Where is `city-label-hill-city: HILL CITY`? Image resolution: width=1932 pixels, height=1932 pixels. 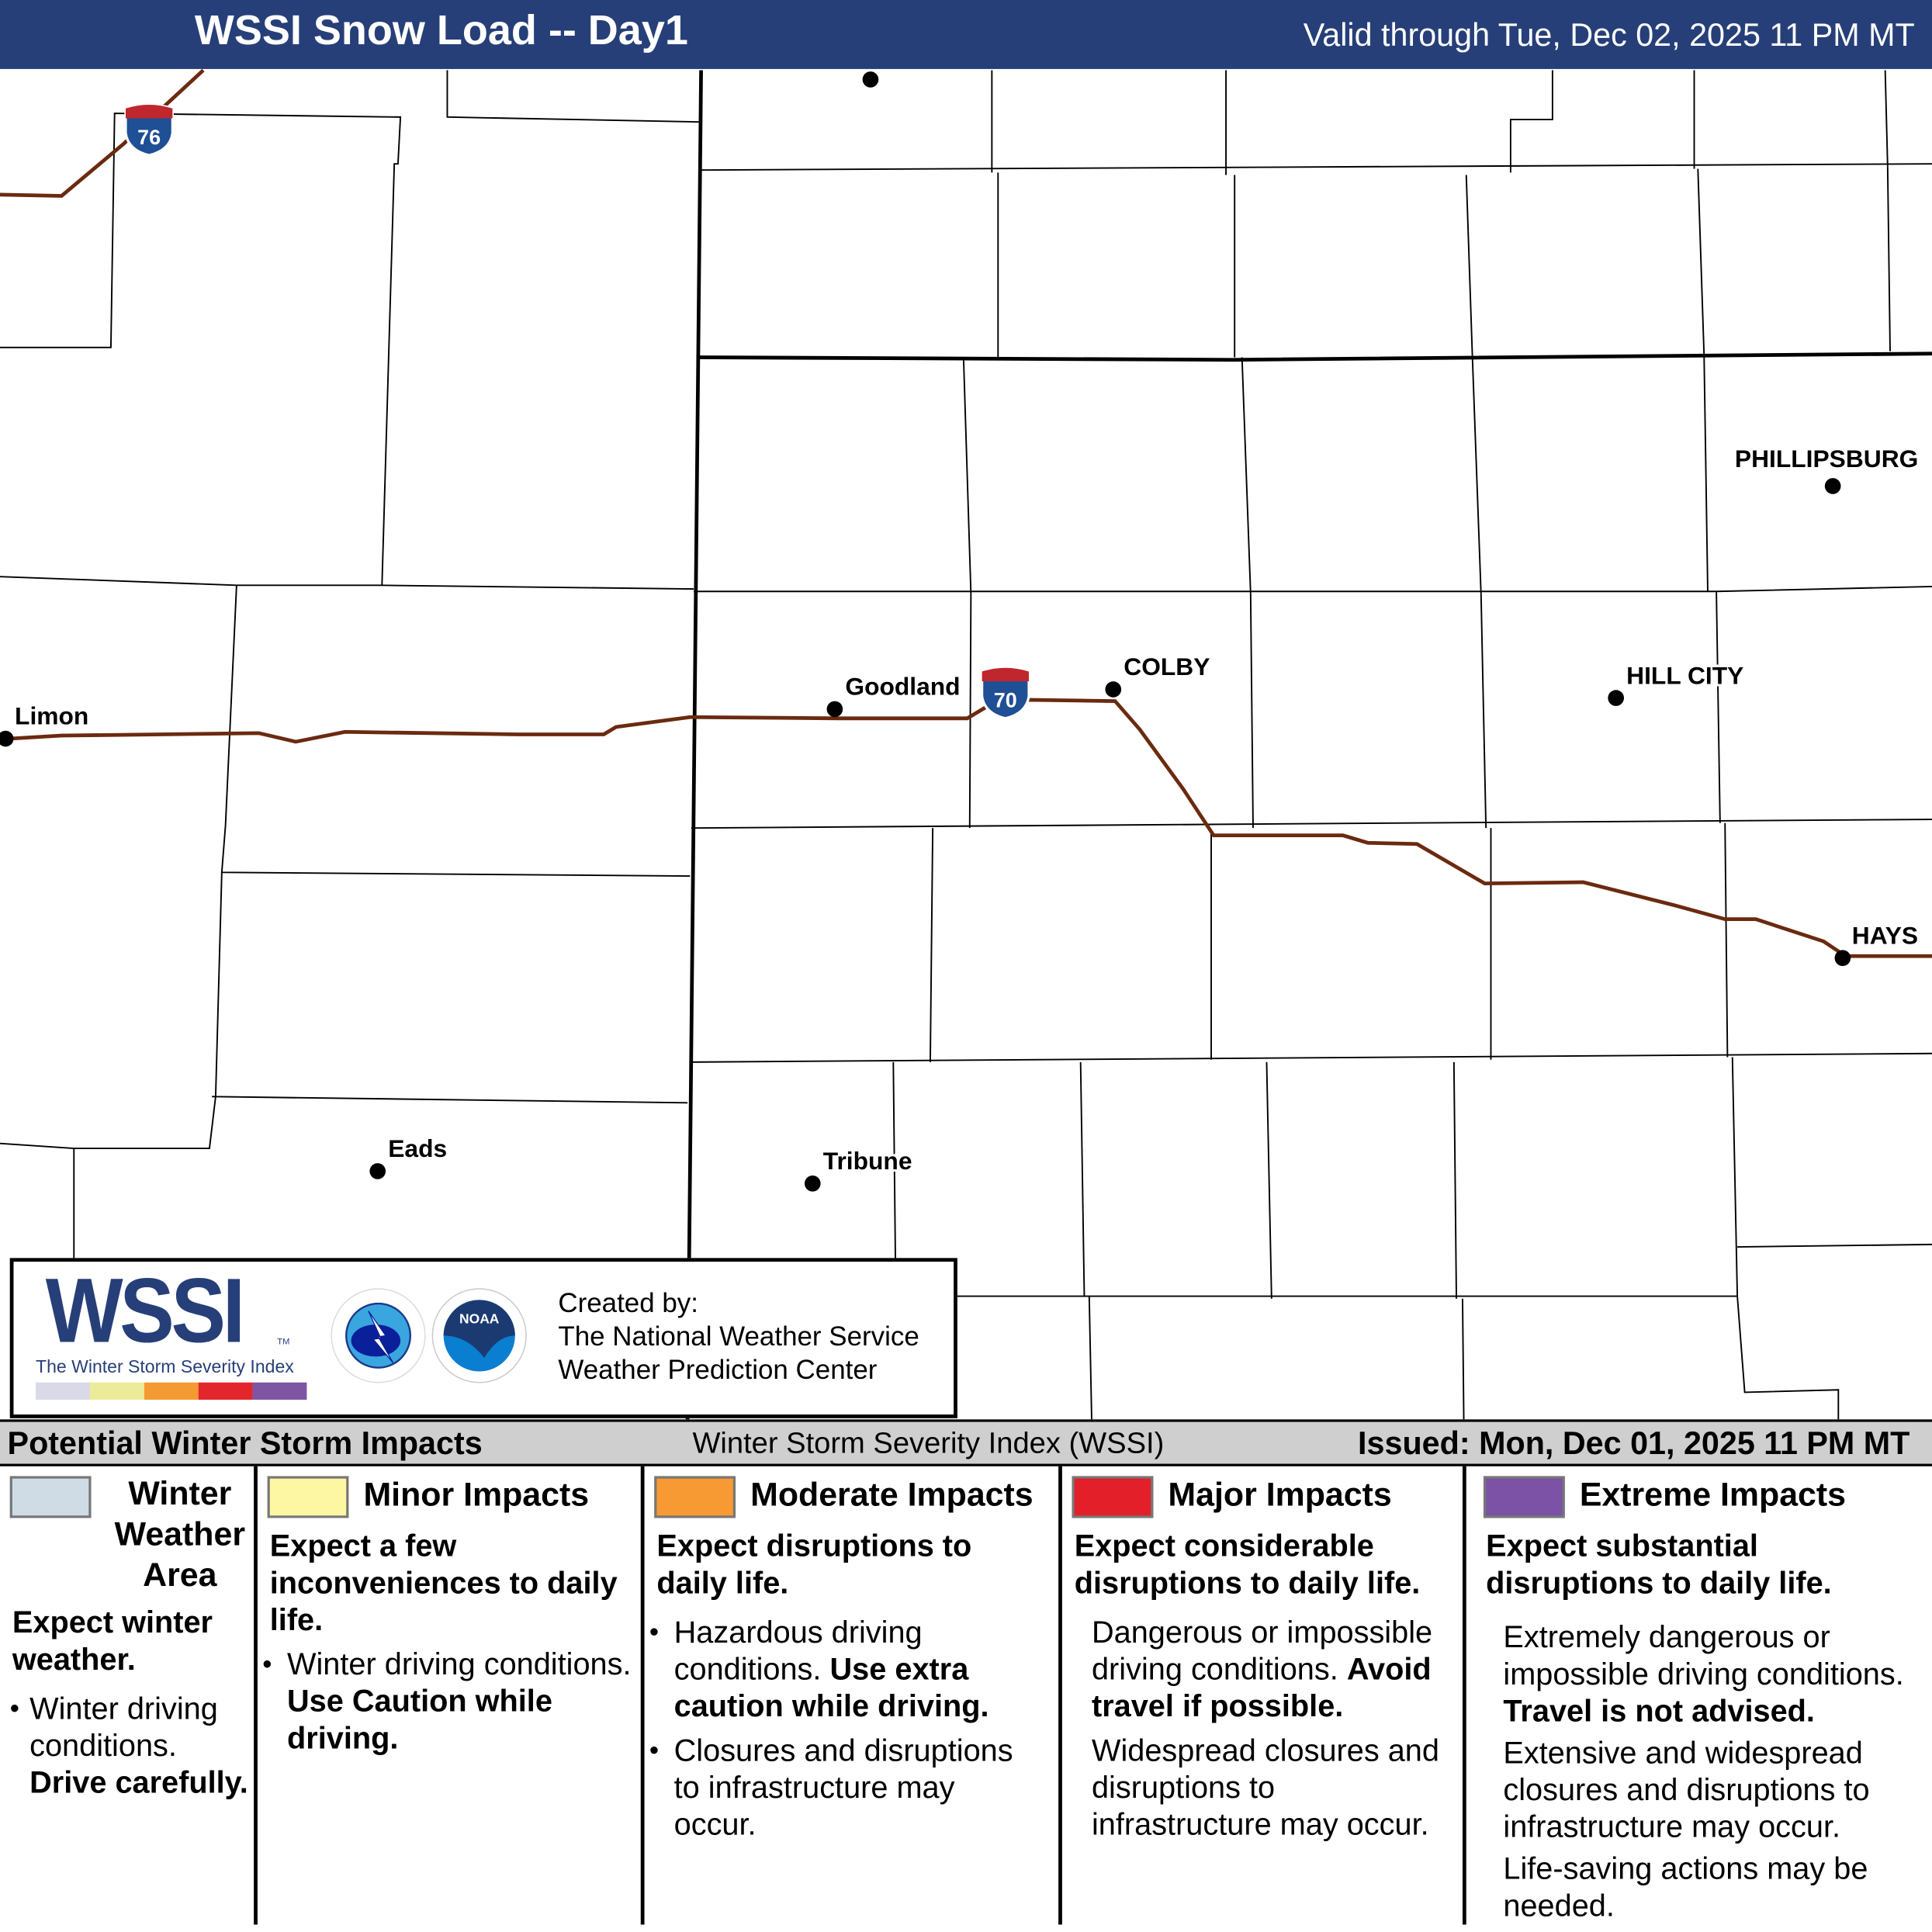 city-label-hill-city: HILL CITY is located at coordinates (1685, 677).